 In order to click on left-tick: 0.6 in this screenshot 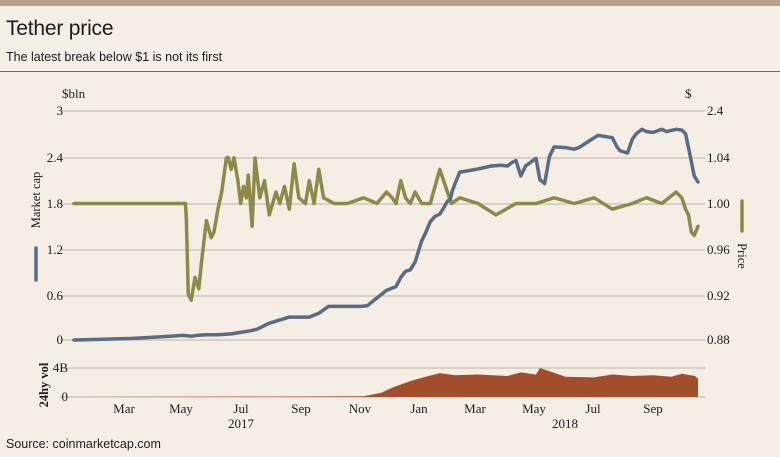, I will do `click(55, 295)`.